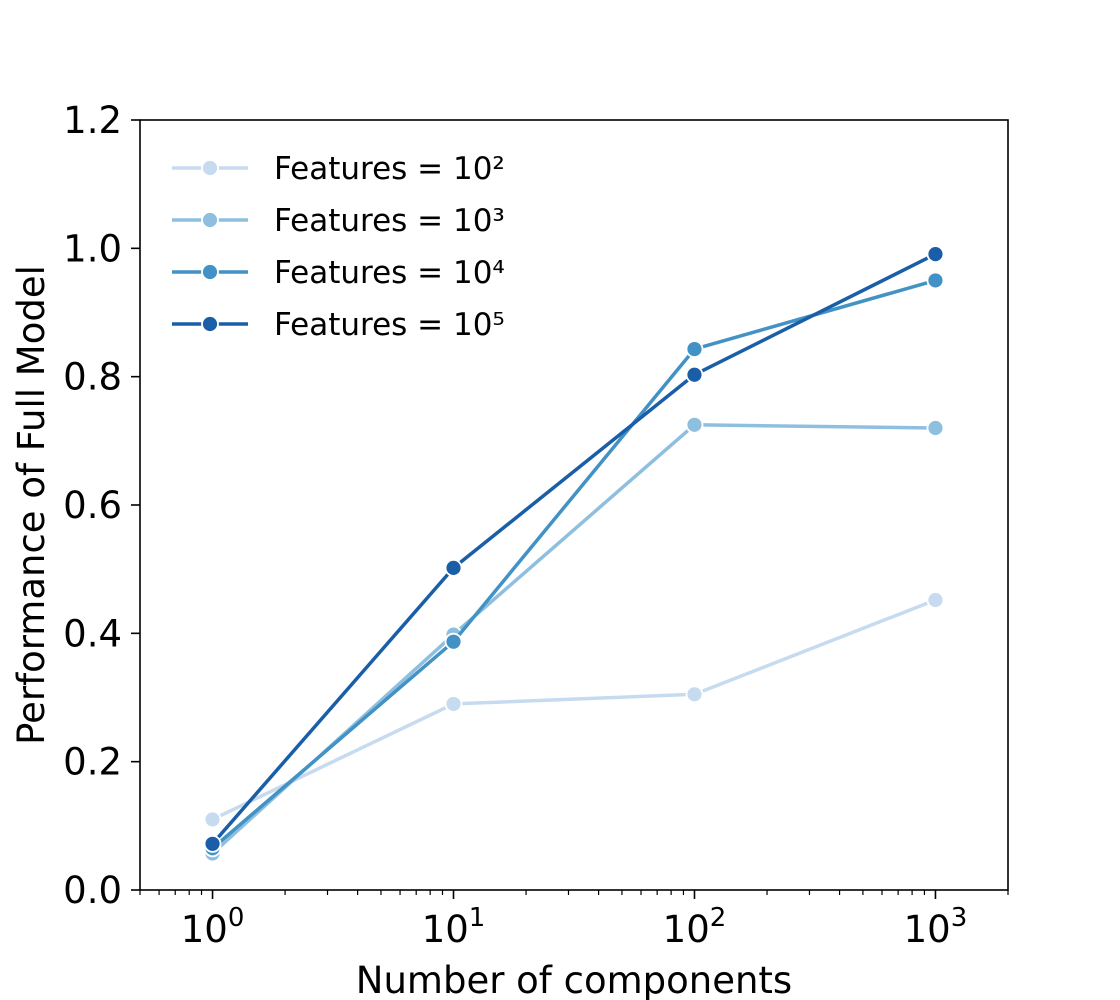  What do you see at coordinates (574, 979) in the screenshot?
I see `x-axis-label: Number of components` at bounding box center [574, 979].